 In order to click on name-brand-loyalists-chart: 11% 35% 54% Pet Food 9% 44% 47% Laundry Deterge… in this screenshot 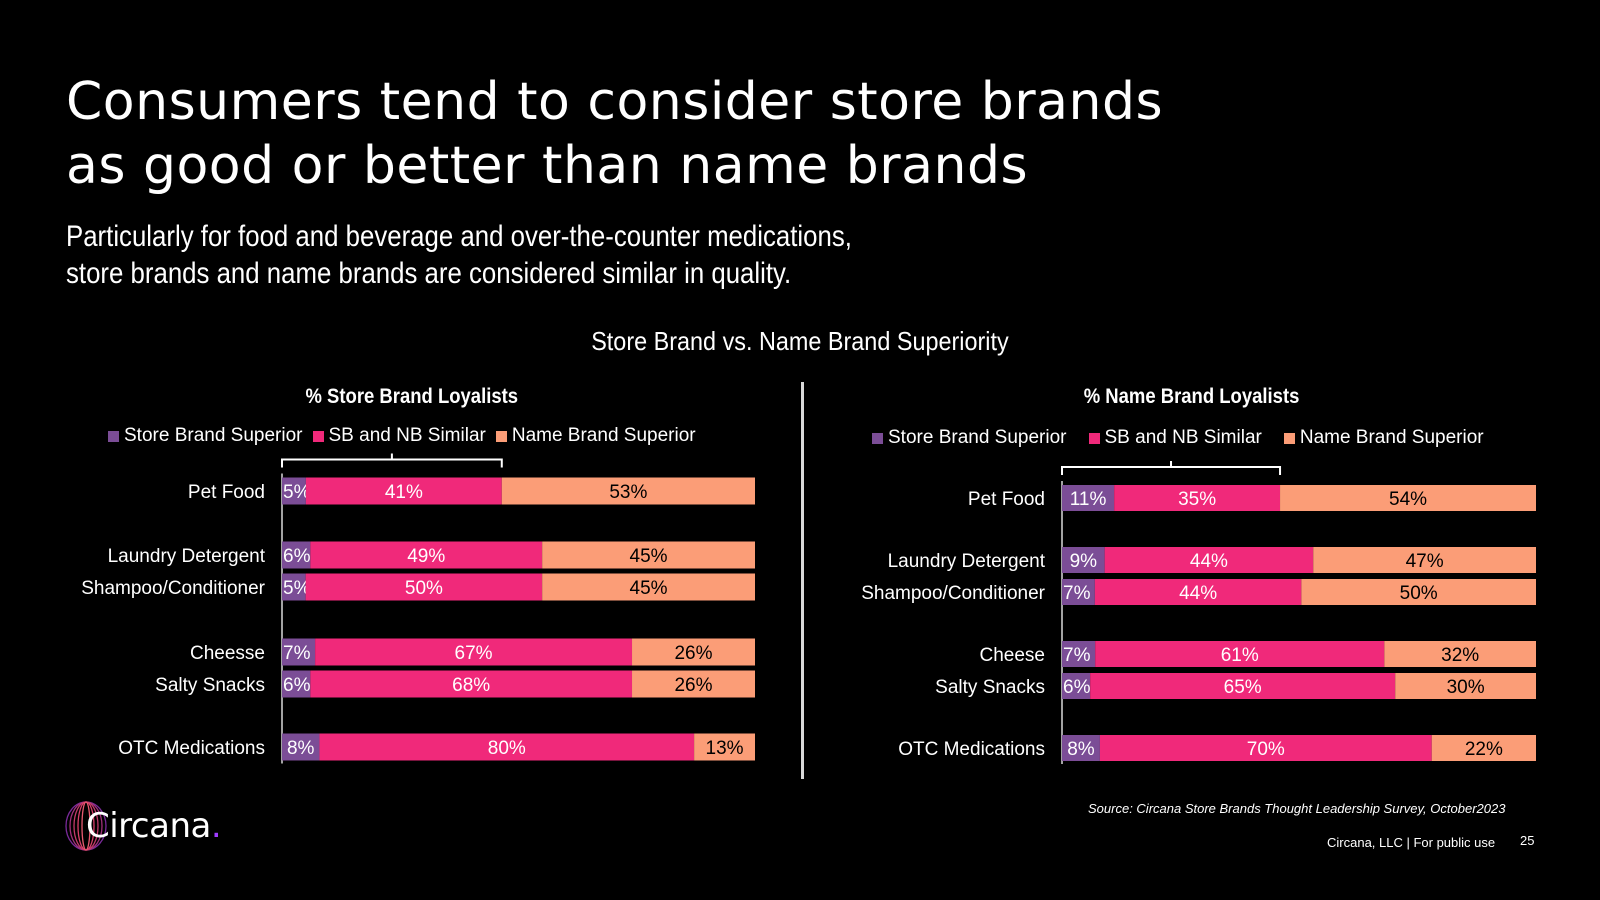, I will do `click(1198, 612)`.